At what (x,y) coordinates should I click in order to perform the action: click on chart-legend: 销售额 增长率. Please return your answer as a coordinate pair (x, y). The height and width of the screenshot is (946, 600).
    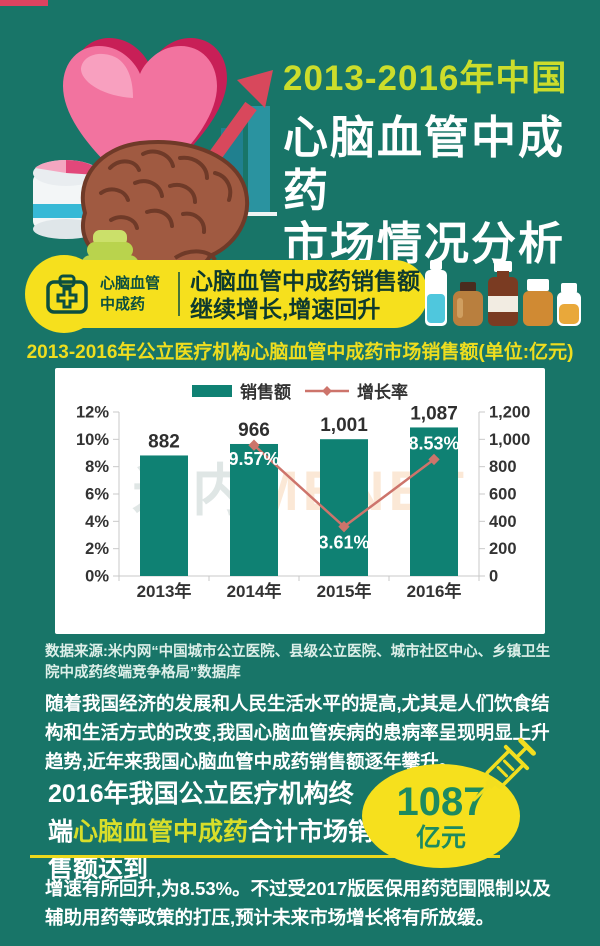
    Looking at the image, I should click on (300, 390).